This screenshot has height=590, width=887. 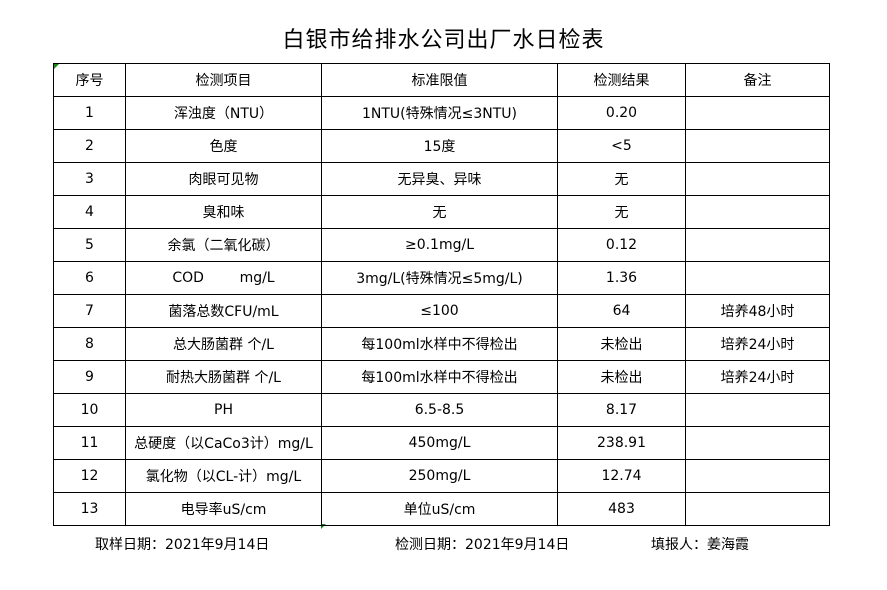 What do you see at coordinates (621, 278) in the screenshot?
I see `test-result-cell: 1.36` at bounding box center [621, 278].